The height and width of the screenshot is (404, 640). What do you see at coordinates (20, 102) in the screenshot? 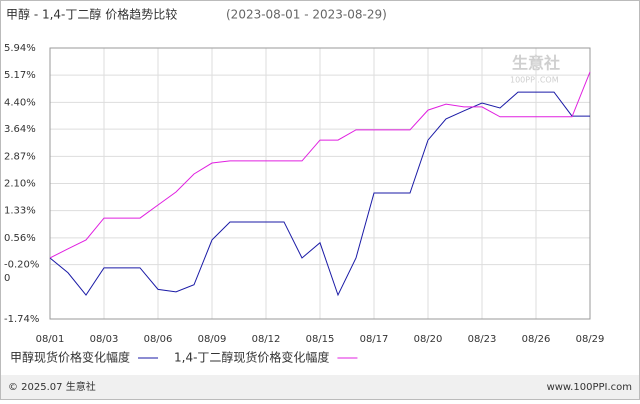
I see `y-tick-label: 4.40%` at bounding box center [20, 102].